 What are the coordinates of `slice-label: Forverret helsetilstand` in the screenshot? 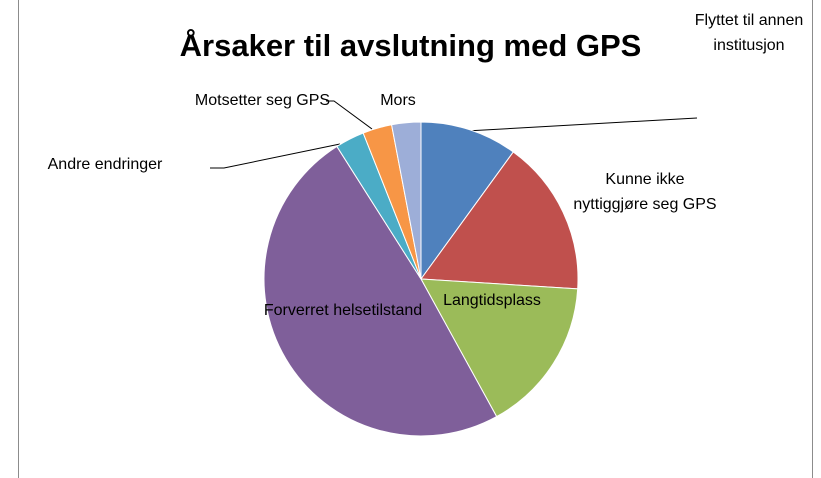 It's located at (343, 310).